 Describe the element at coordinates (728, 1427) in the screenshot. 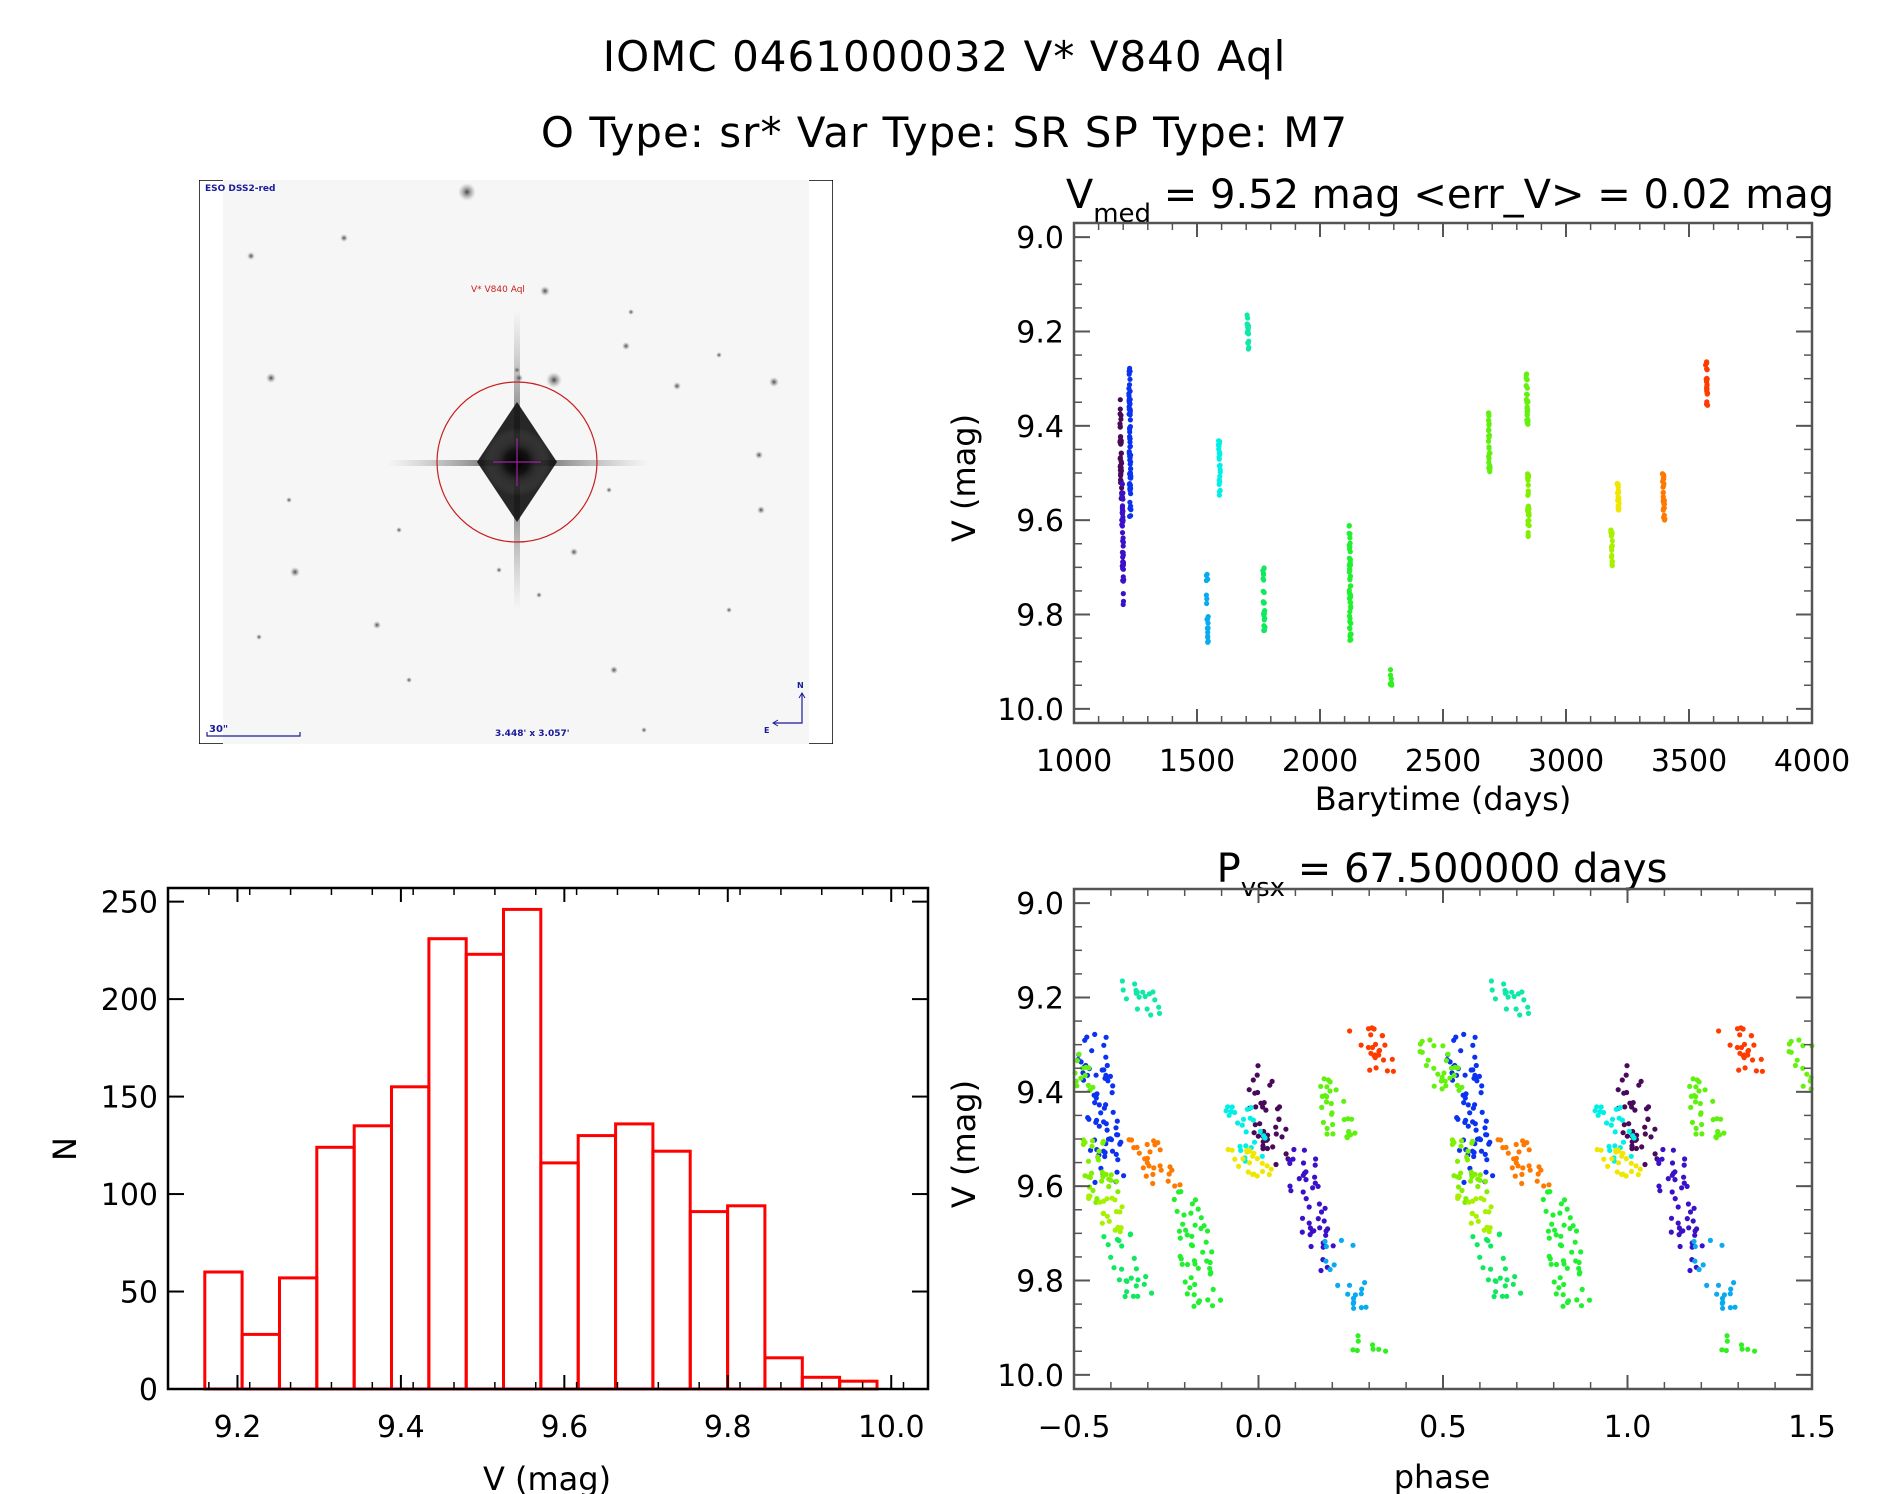

I see `x-tick-label: 9.8` at that location.